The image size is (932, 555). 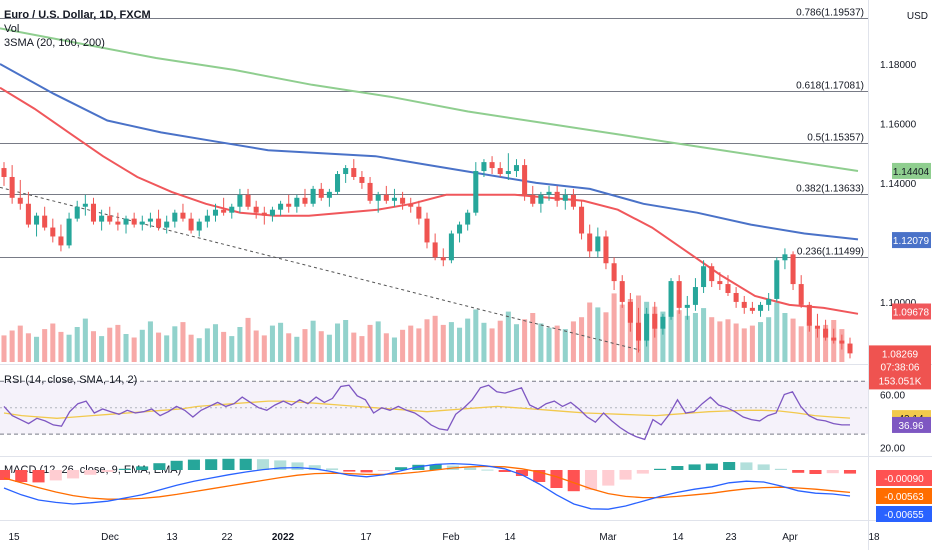 I want to click on rsi-line, so click(x=426, y=412).